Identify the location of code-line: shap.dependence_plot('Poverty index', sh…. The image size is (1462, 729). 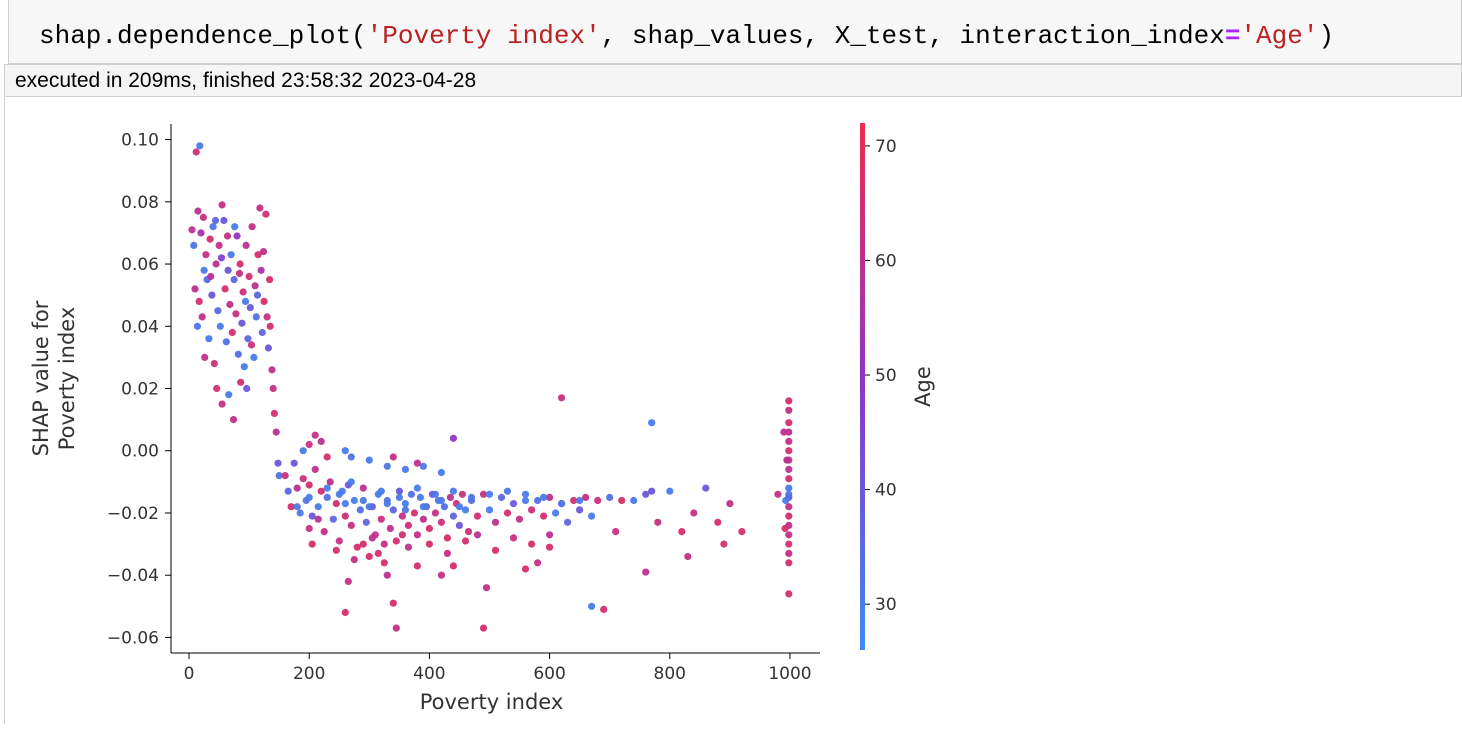
(686, 36).